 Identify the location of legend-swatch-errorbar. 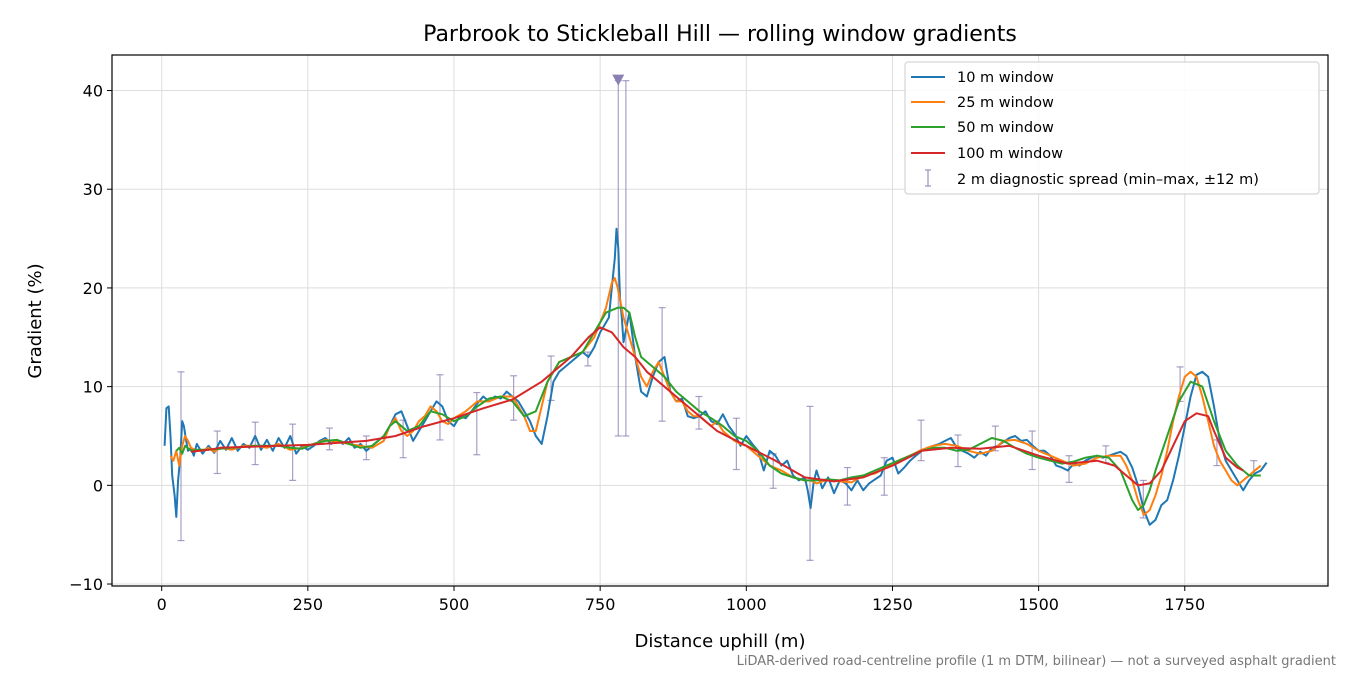
(928, 178).